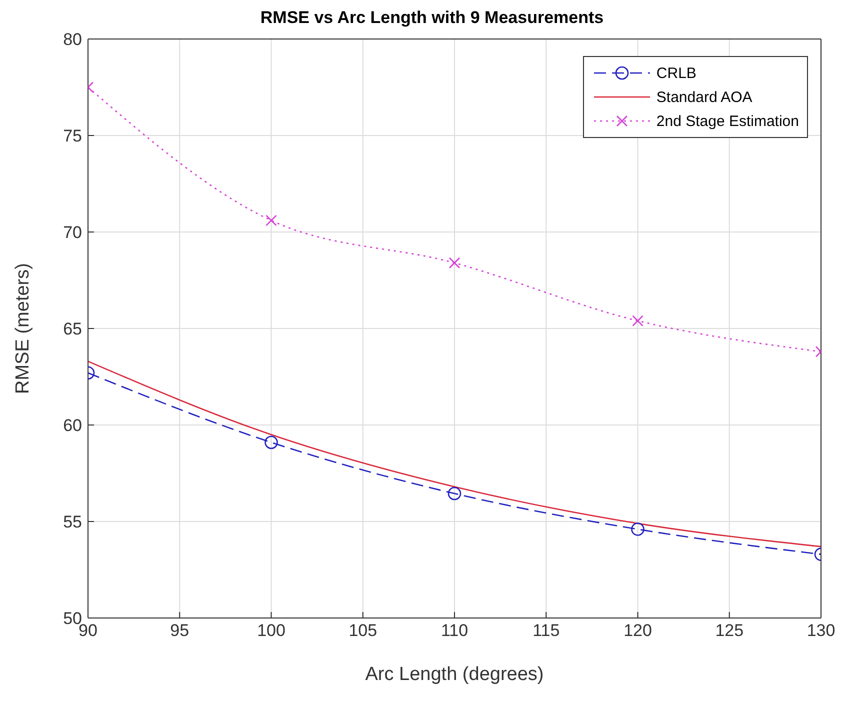 This screenshot has height=720, width=864. I want to click on y-tick-label: 55, so click(72, 522).